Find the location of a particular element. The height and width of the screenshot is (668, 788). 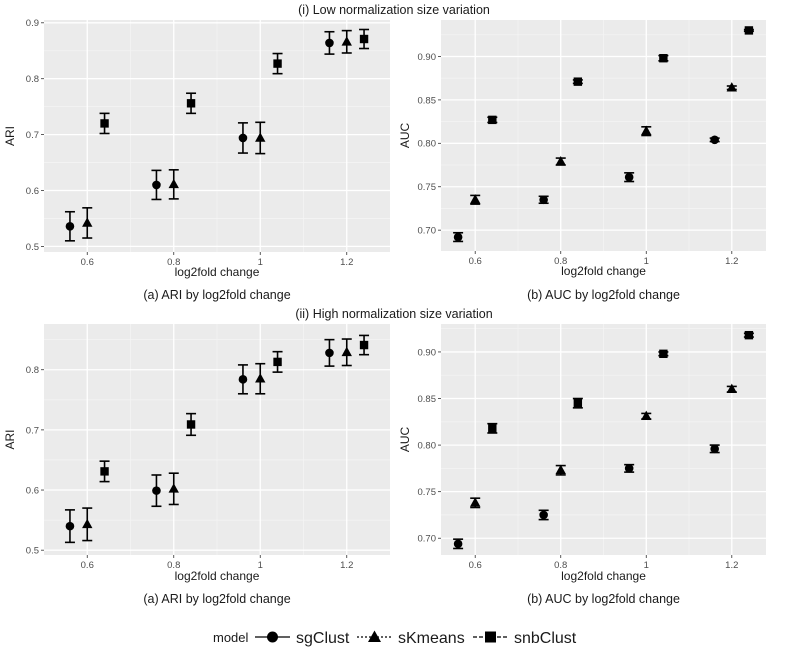

y-tick-label: 0.8 is located at coordinates (32, 79).